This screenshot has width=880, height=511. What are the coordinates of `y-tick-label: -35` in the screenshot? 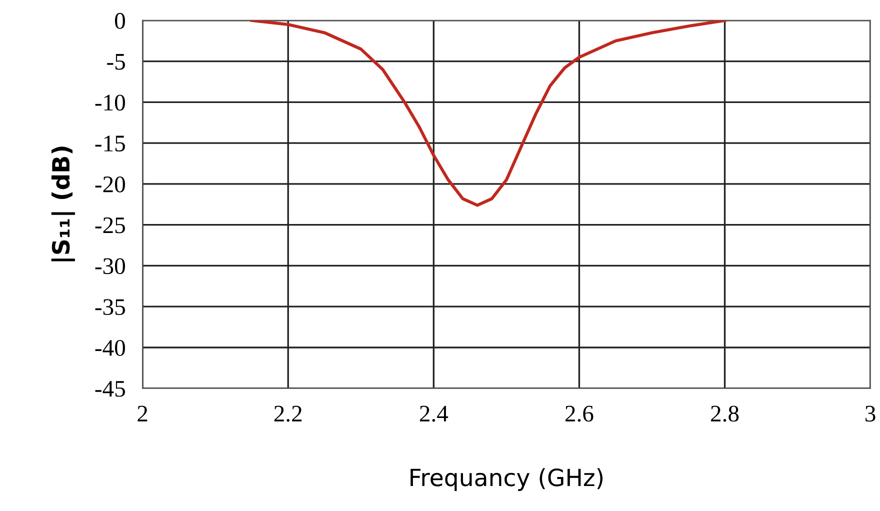 It's located at (110, 307).